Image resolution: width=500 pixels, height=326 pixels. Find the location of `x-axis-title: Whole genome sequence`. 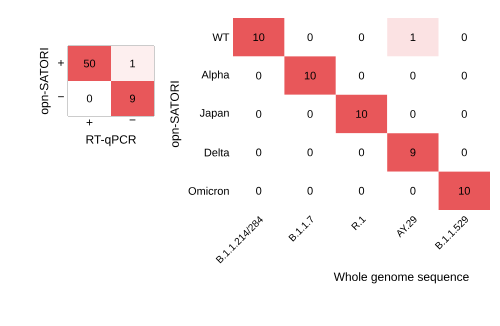

x-axis-title: Whole genome sequence is located at coordinates (401, 278).